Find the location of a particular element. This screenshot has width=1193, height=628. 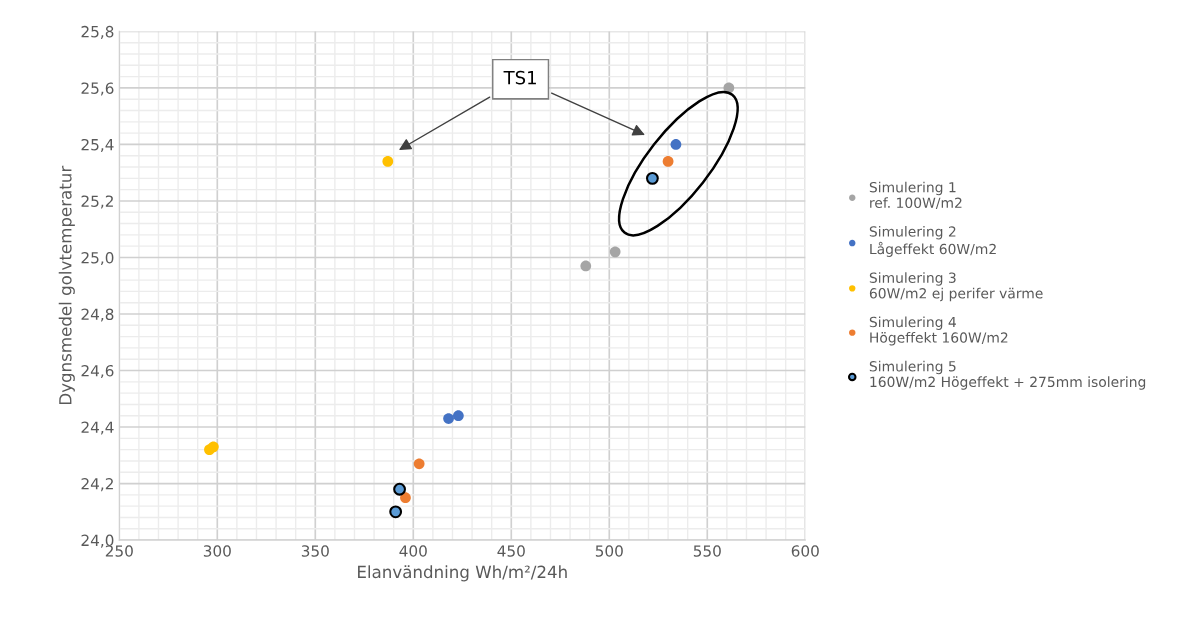

x-tick-label: 550 is located at coordinates (707, 551).